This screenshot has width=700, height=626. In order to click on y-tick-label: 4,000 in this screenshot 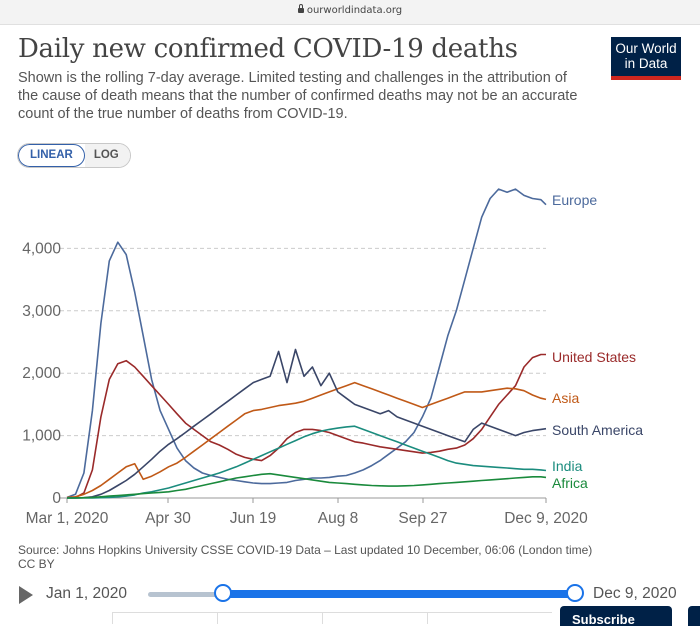, I will do `click(41, 248)`.